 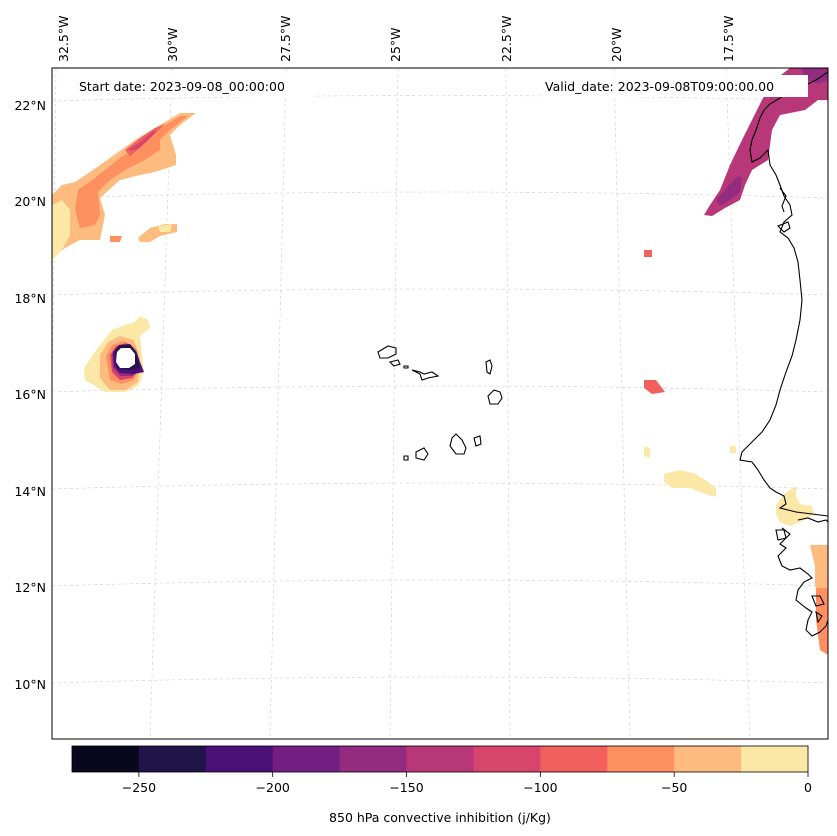 I want to click on colorbar-segments, so click(x=440, y=759).